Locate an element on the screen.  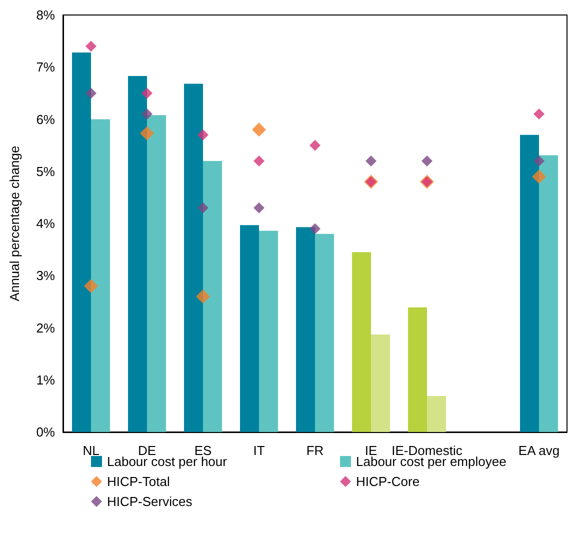
legend-label: HICP-Services is located at coordinates (150, 501).